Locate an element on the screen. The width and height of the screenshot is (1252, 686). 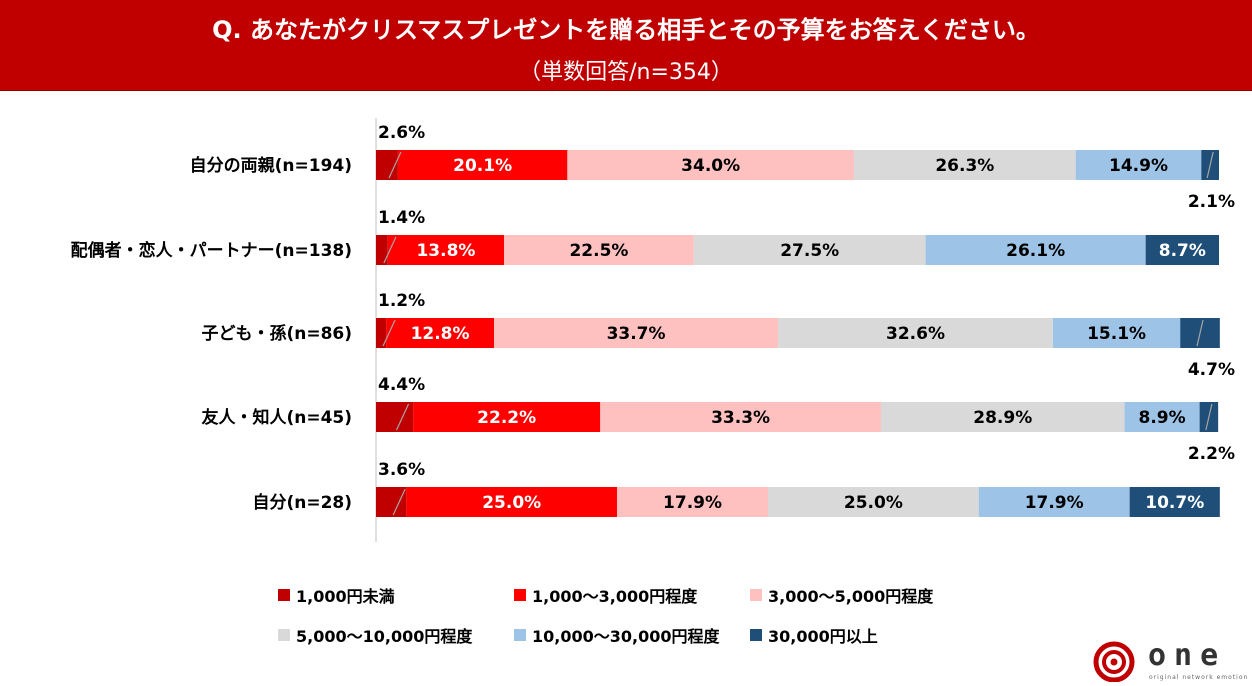
data-label: 27.5% is located at coordinates (809, 251).